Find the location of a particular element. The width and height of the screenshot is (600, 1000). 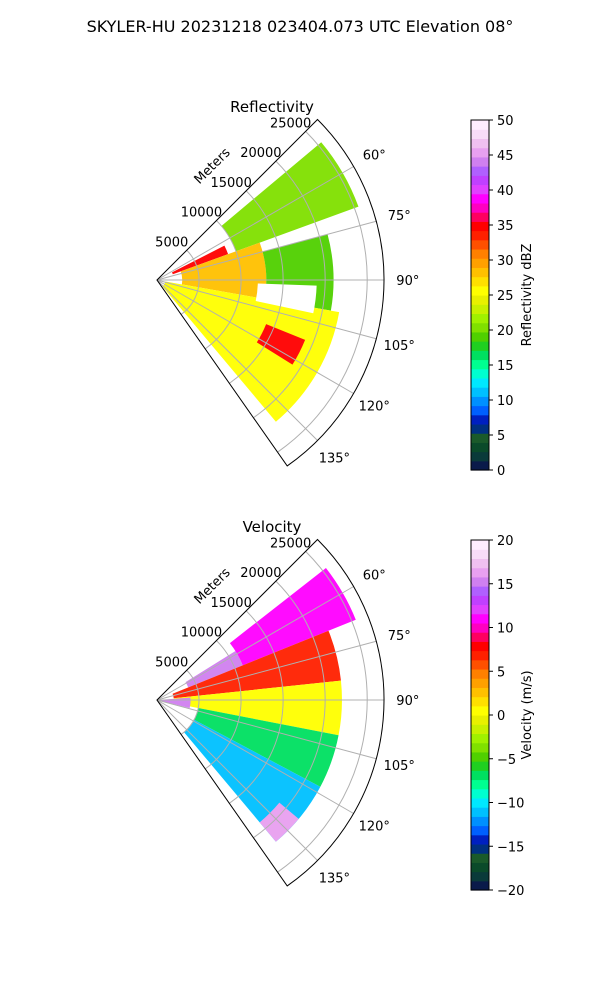

colorbar-tick-label: −10 is located at coordinates (510, 804).